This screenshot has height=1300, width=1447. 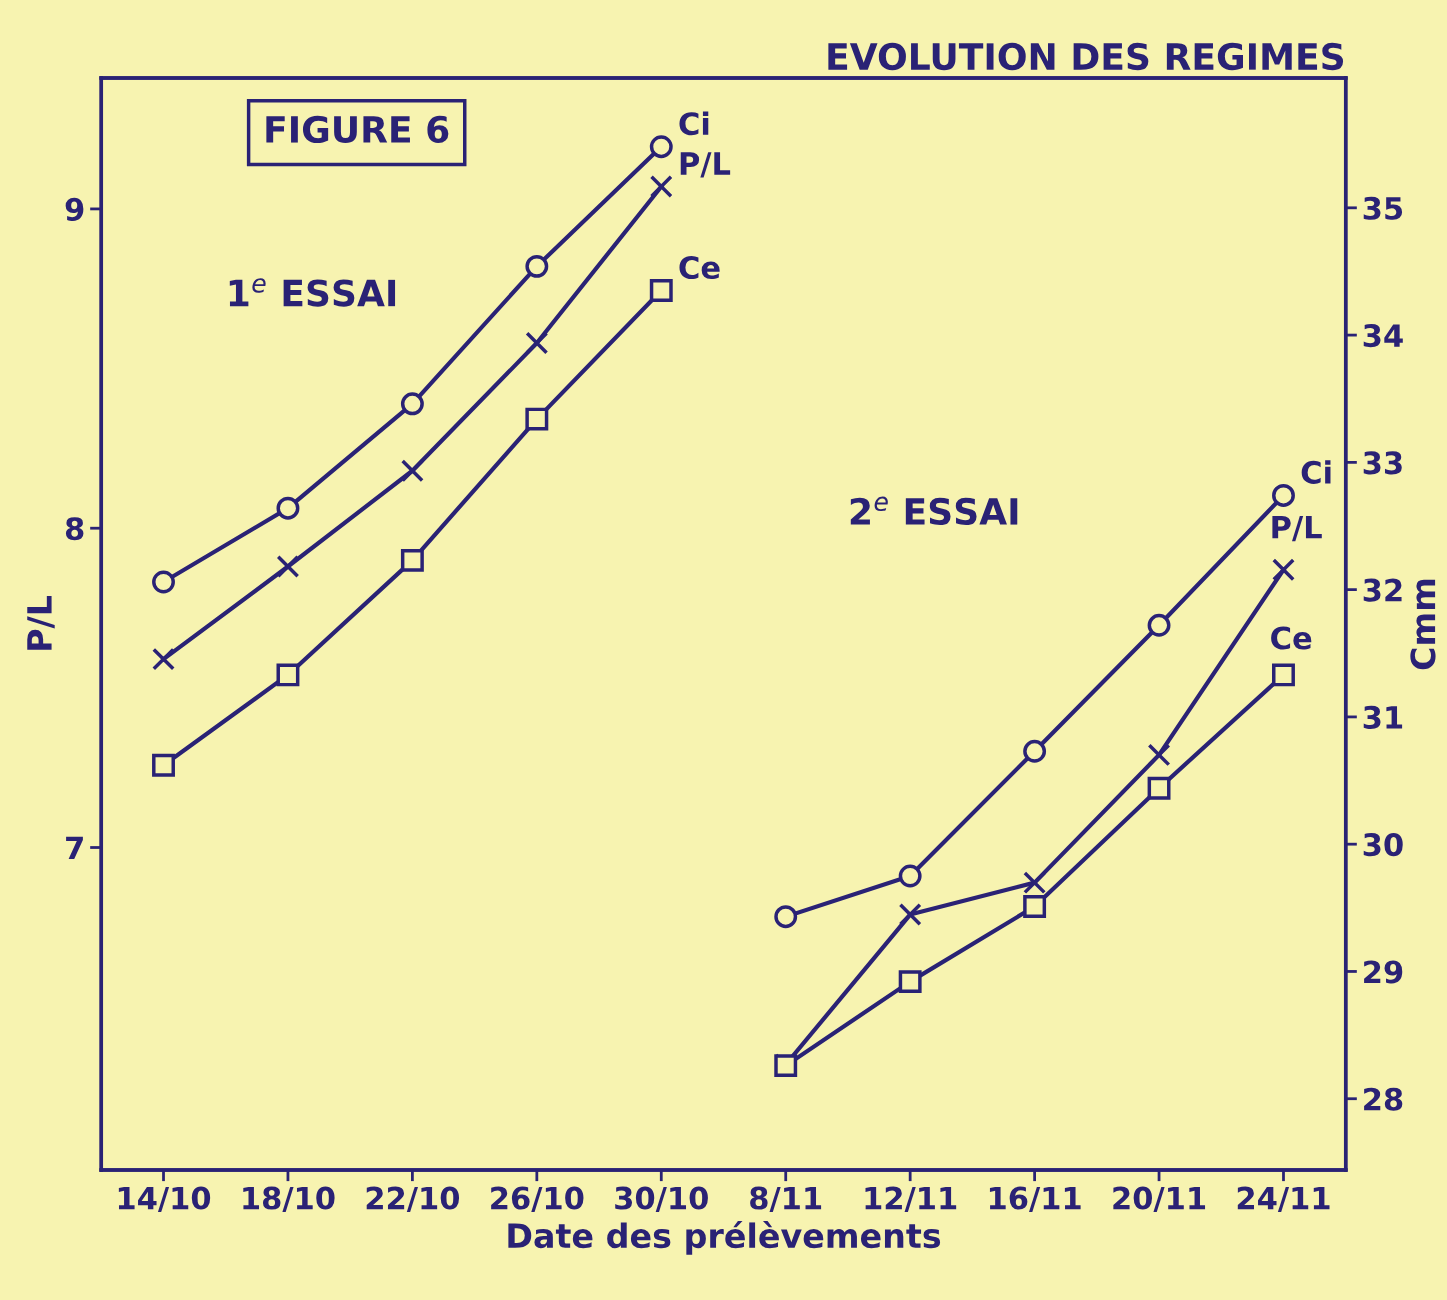 What do you see at coordinates (164, 1199) in the screenshot?
I see `x-tick-label: 14/10` at bounding box center [164, 1199].